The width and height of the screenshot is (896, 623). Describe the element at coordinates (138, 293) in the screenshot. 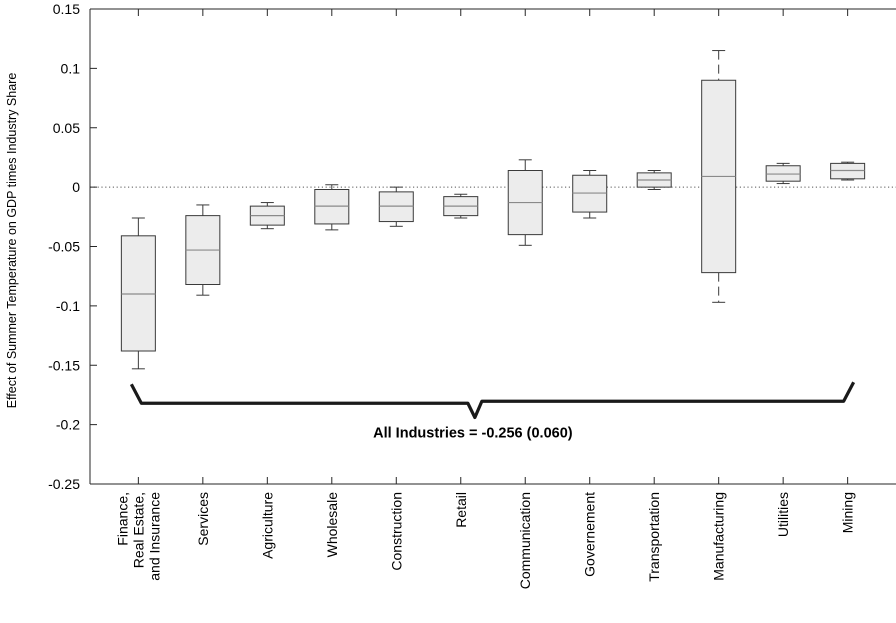

I see `box-finance-real-estate-and-insurance` at that location.